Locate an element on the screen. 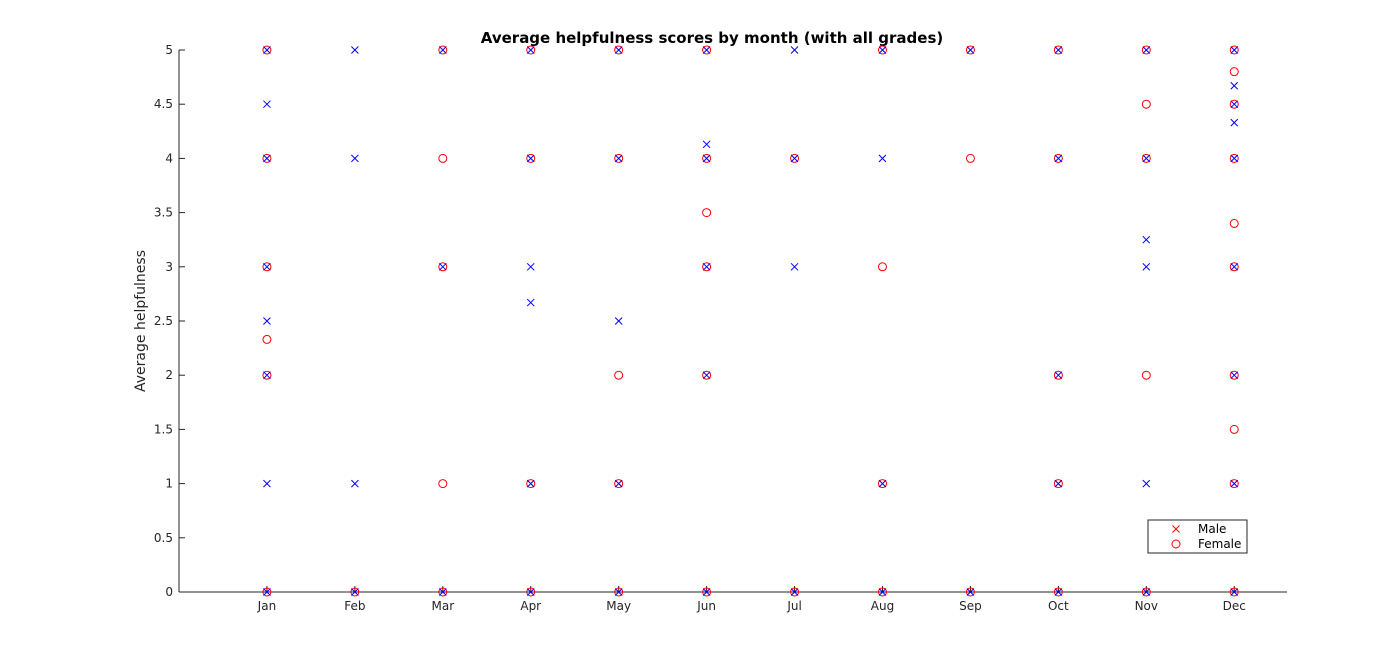  y-tick-label: 5 is located at coordinates (169, 50).